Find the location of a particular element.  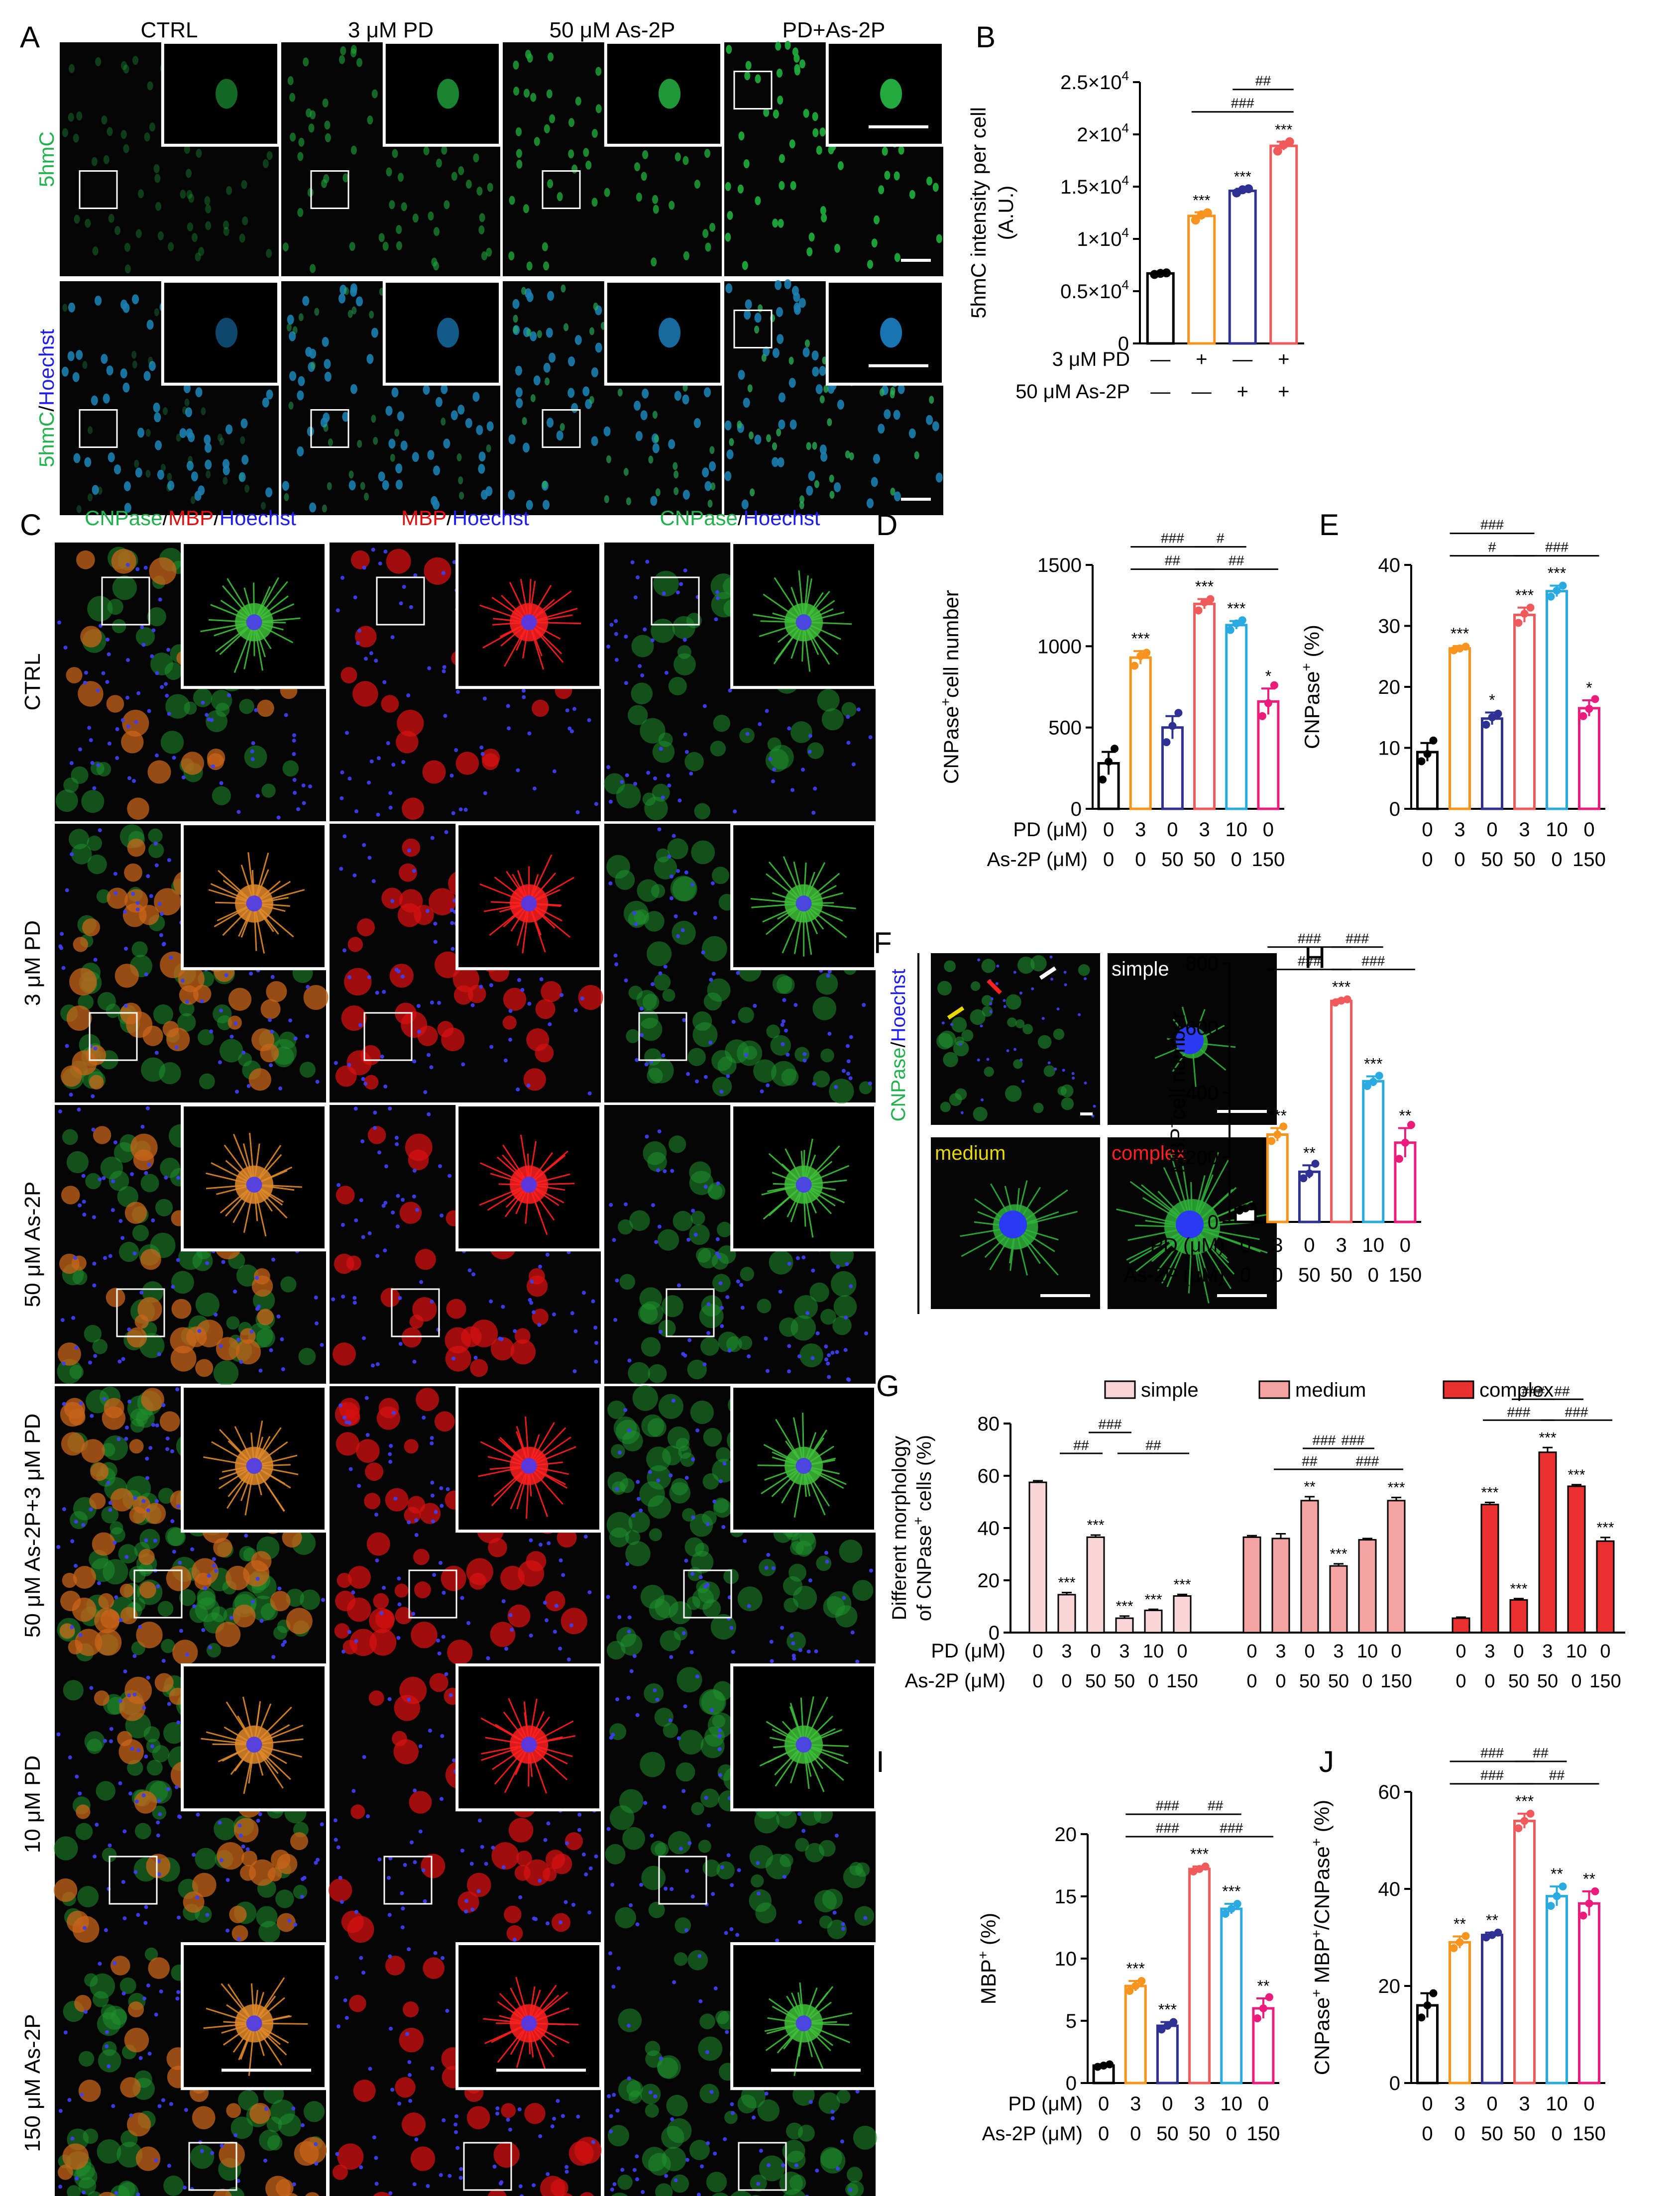

micrograph-tile is located at coordinates (835, 397).